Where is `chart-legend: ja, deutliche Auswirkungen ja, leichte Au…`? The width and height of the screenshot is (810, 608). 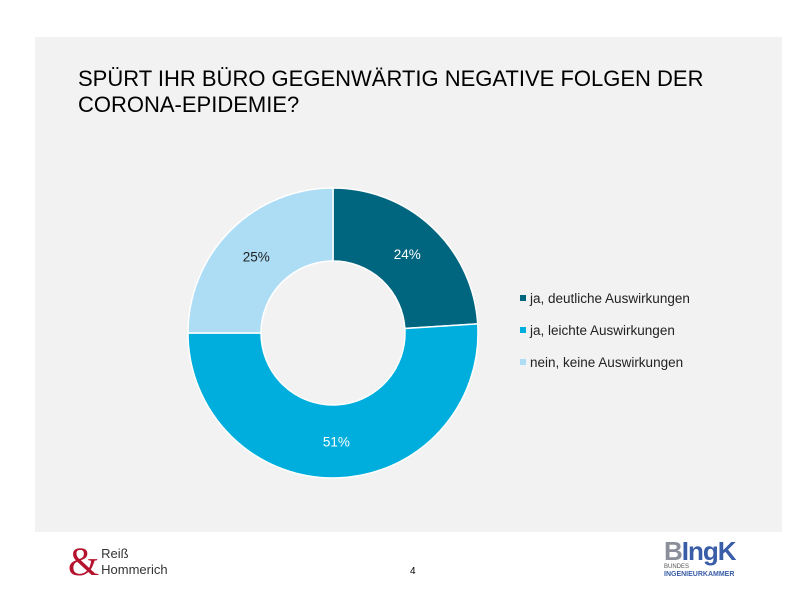
chart-legend: ja, deutliche Auswirkungen ja, leichte Au… is located at coordinates (605, 330).